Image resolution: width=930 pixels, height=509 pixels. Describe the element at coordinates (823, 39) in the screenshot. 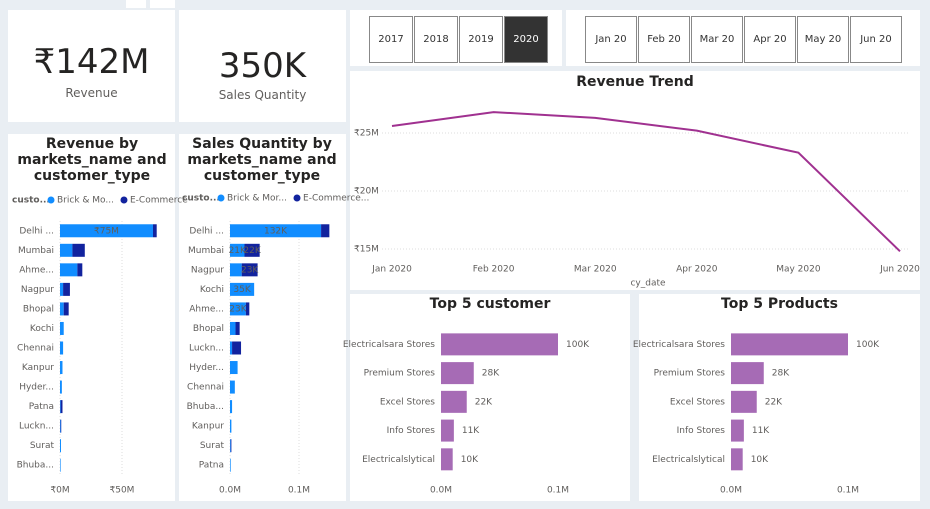

I see `month-button: May 20` at that location.